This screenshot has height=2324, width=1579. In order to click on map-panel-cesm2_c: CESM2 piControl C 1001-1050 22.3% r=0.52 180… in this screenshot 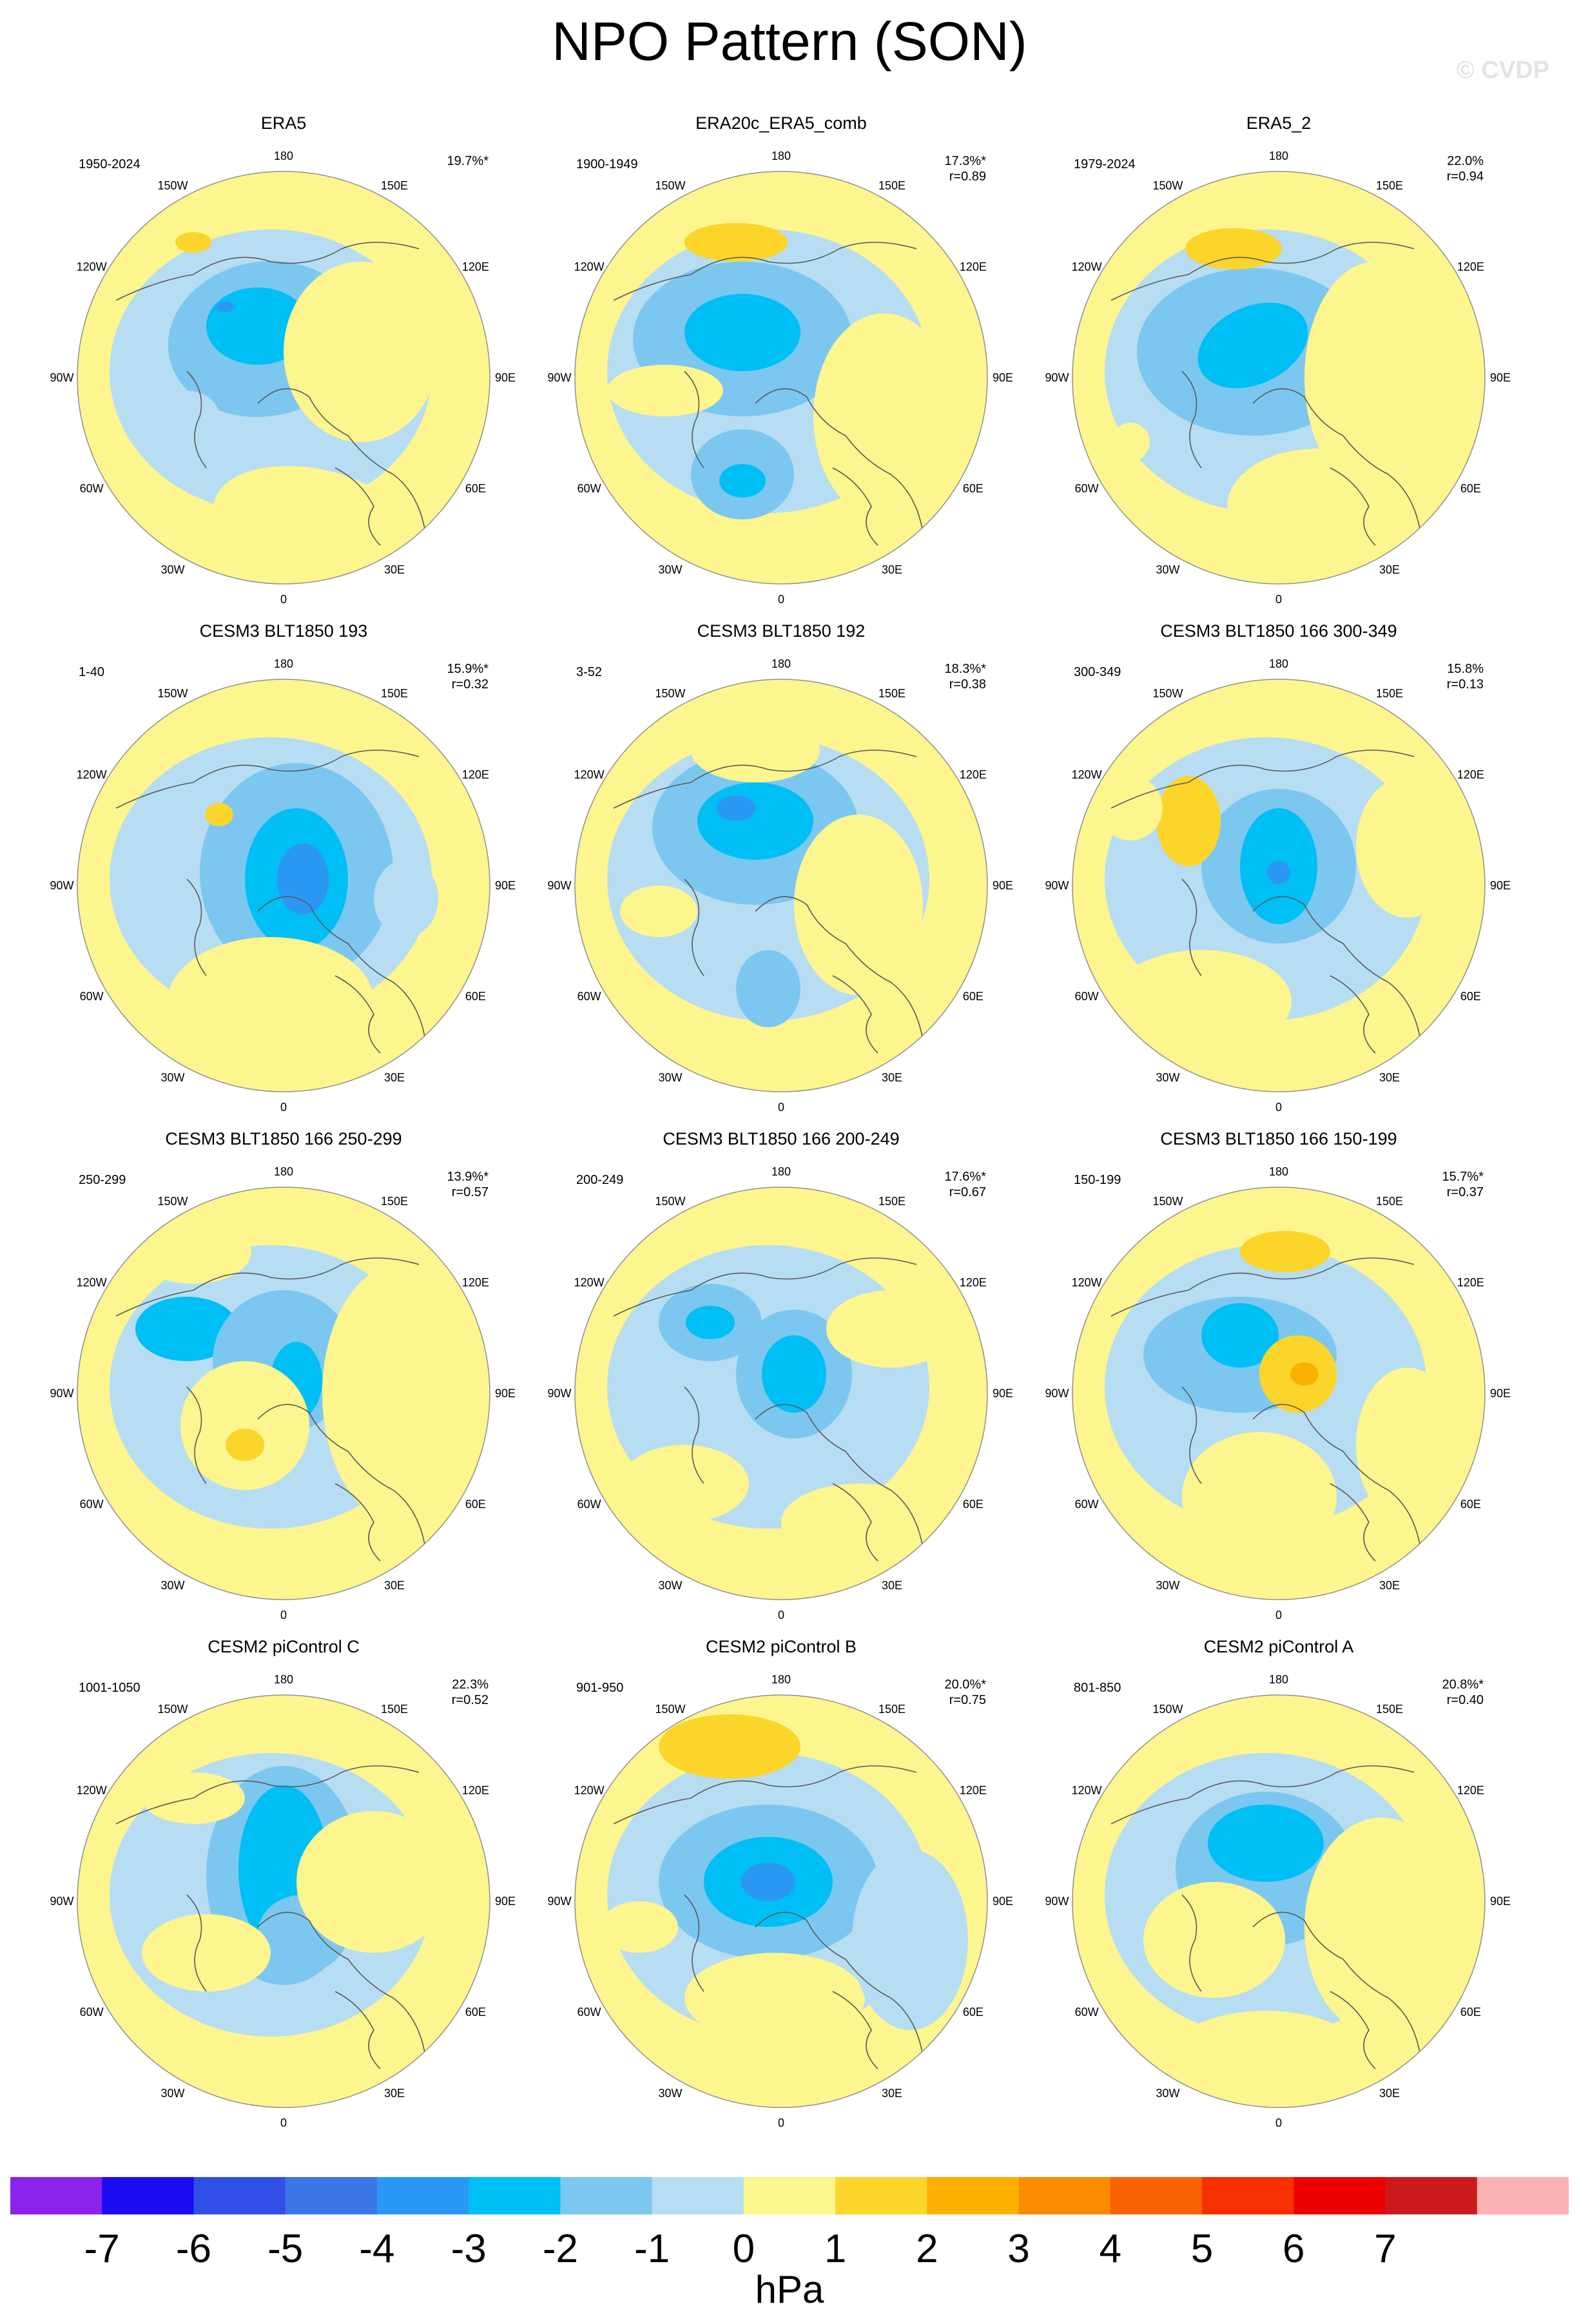, I will do `click(283, 1888)`.